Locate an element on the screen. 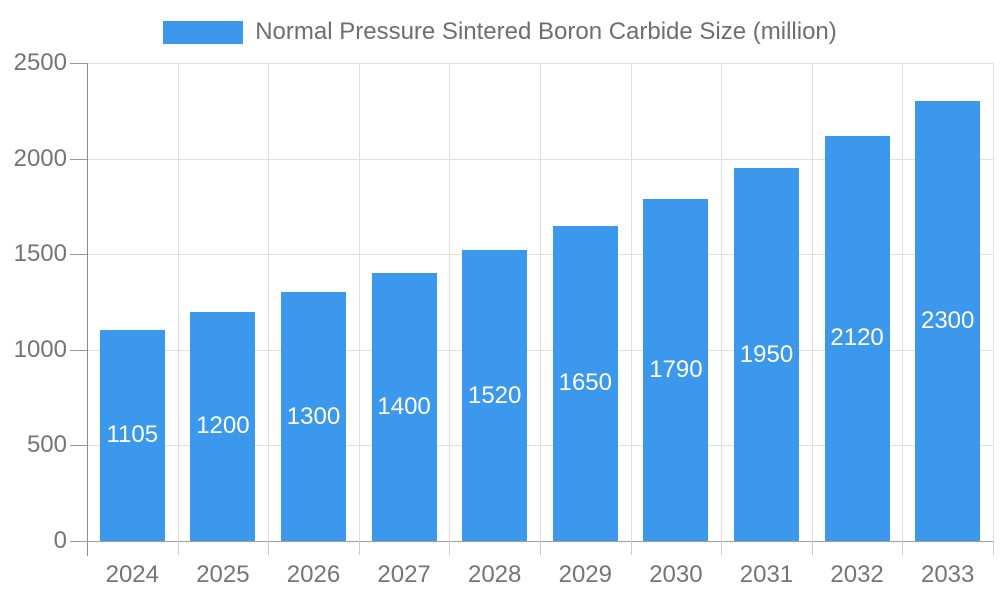 This screenshot has height=600, width=1000. x-tick-label: 2026 is located at coordinates (313, 574).